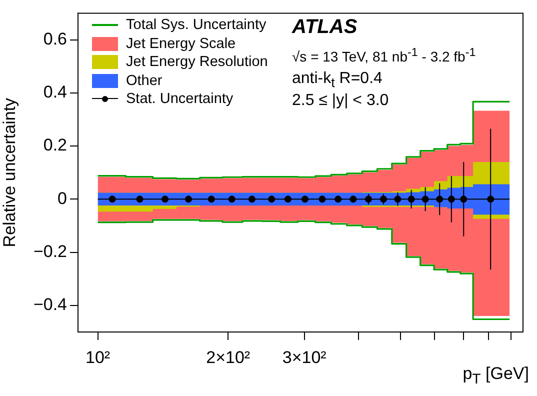 This screenshot has height=396, width=537. I want to click on legend-label: Jet Energy Scale, so click(181, 43).